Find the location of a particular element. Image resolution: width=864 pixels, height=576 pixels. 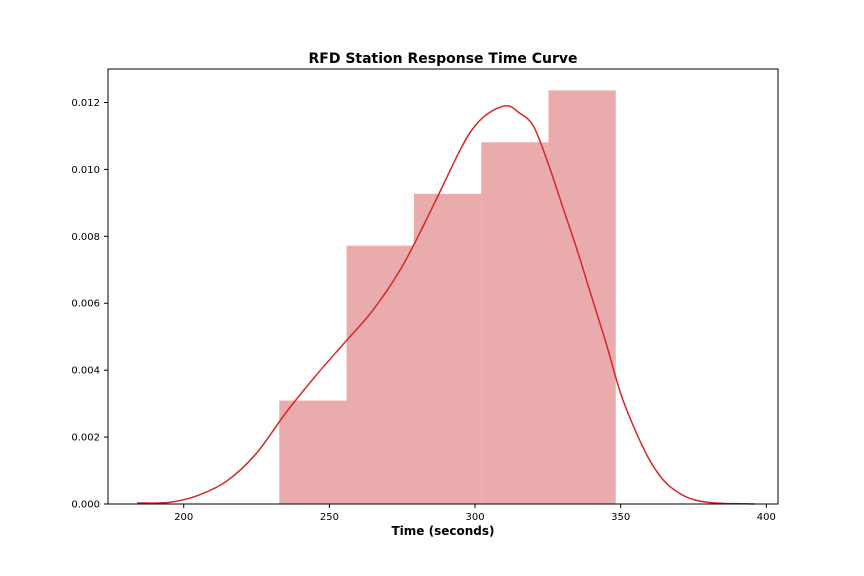

y-tick-label: 0.004 is located at coordinates (85, 371).